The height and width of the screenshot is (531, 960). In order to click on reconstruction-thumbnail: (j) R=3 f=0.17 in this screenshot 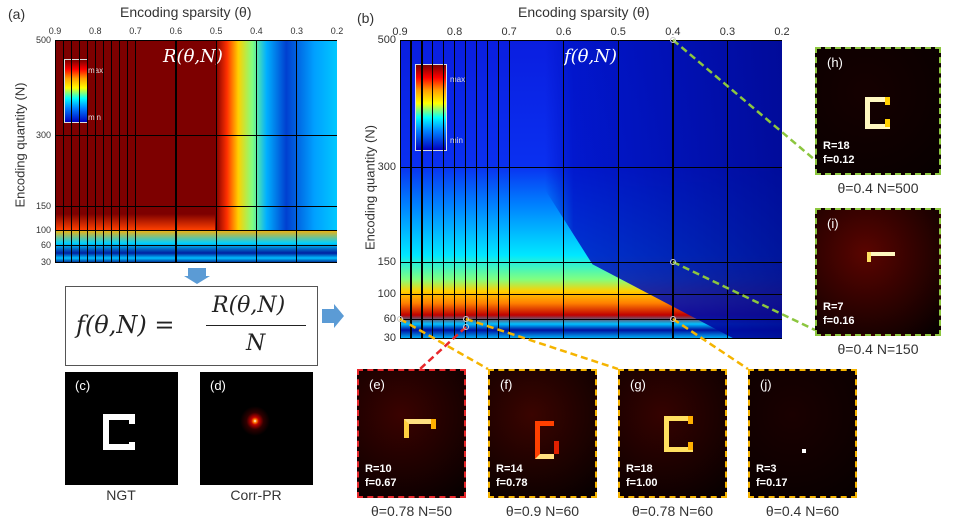, I will do `click(802, 433)`.